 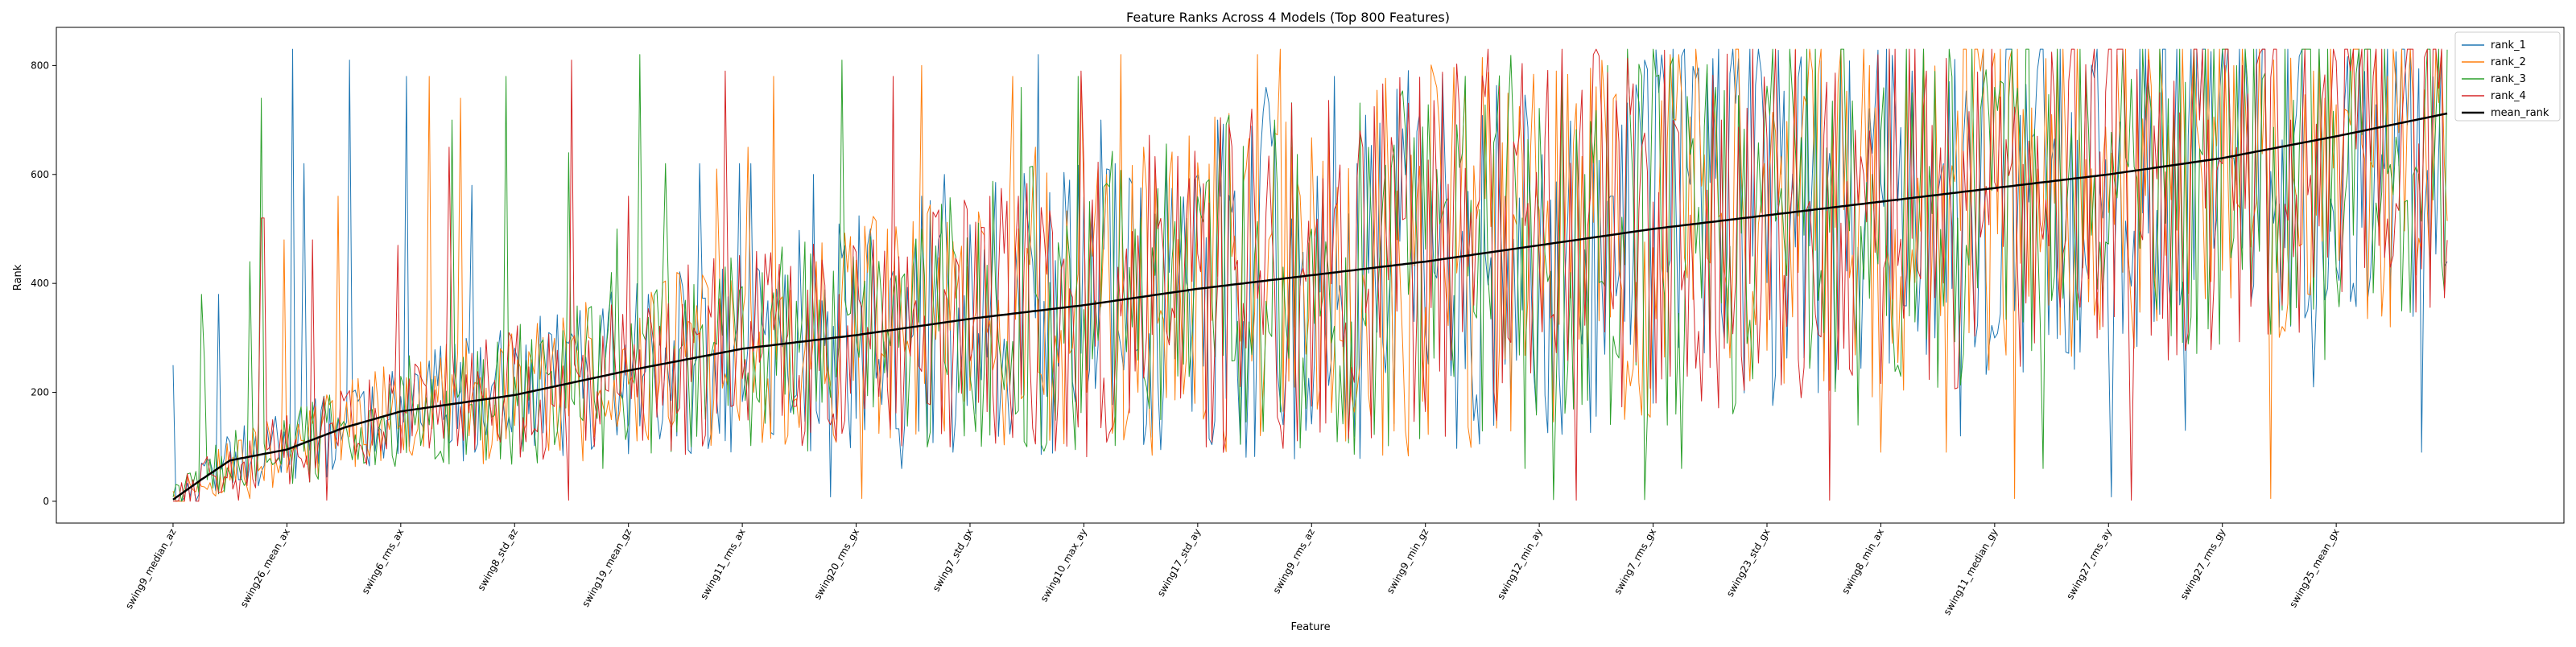 What do you see at coordinates (2508, 45) in the screenshot?
I see `legend-label-rank_1: rank_1` at bounding box center [2508, 45].